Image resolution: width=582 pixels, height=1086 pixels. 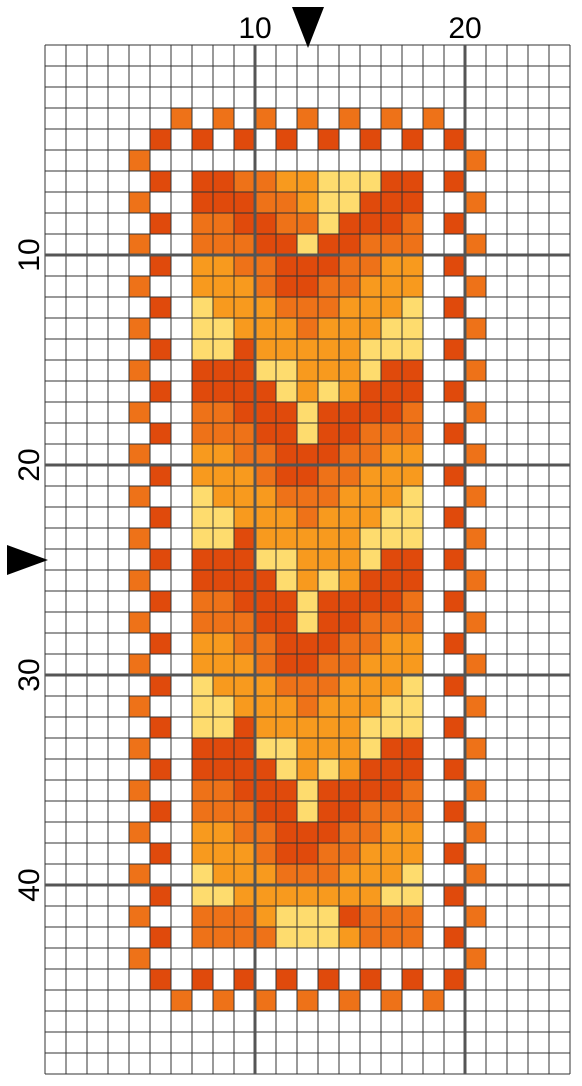 I want to click on row-label-40: 40, so click(x=29, y=884).